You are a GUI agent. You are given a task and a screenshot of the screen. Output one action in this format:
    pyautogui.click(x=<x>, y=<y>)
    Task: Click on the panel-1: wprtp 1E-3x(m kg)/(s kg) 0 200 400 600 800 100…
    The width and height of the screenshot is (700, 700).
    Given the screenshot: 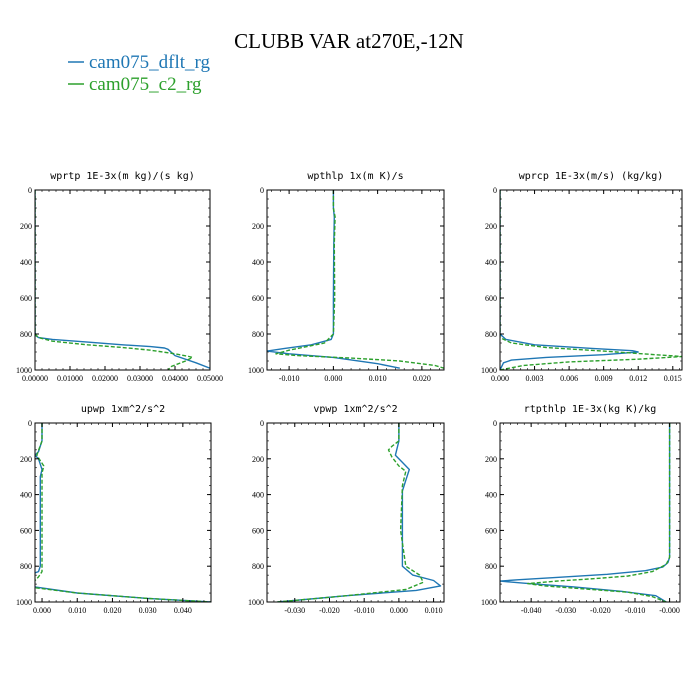 What is the action you would take?
    pyautogui.click(x=119, y=277)
    